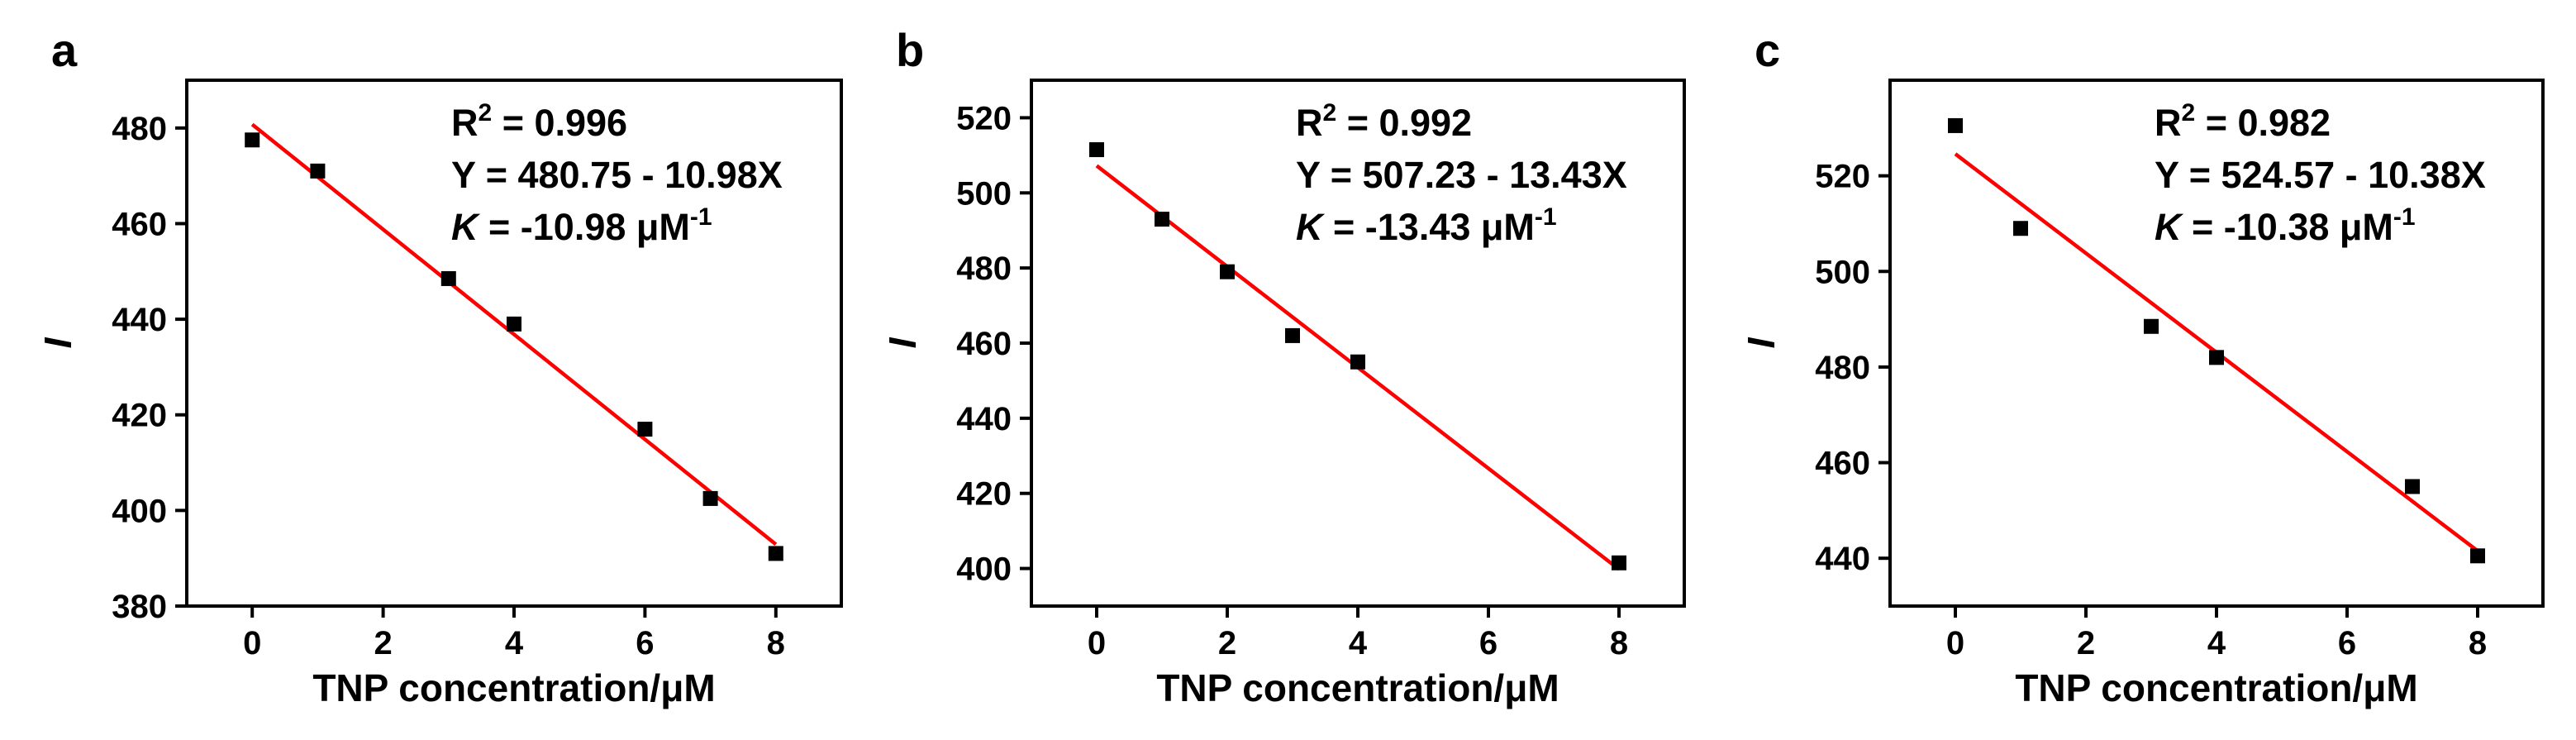  I want to click on r-squared-annotation: R2 = 0.992, so click(1384, 121).